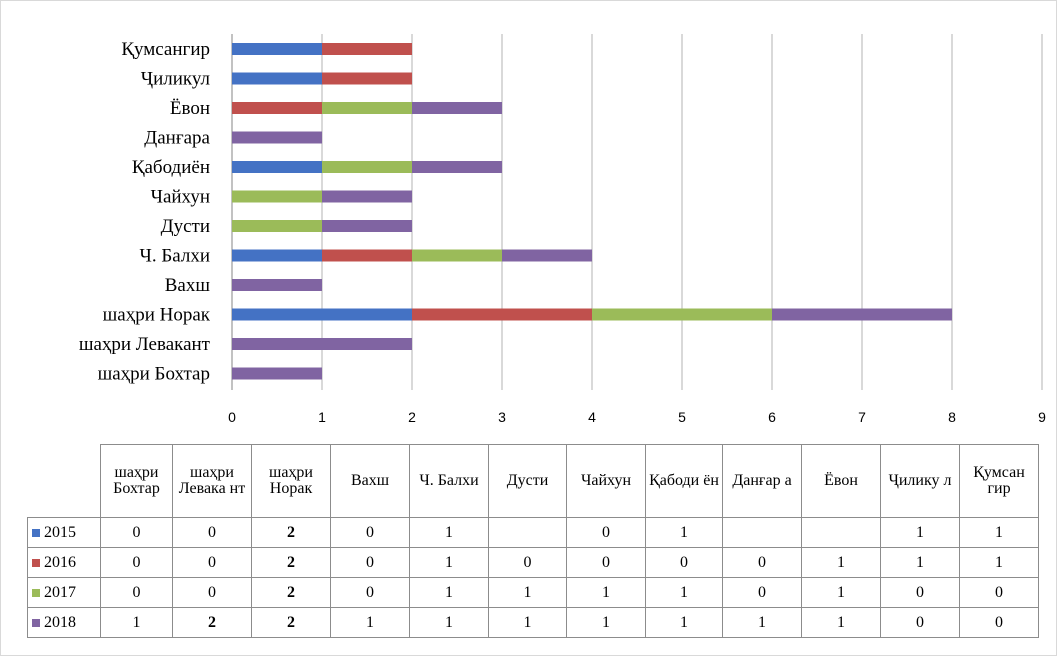  I want to click on x-tick-label: 6, so click(772, 417).